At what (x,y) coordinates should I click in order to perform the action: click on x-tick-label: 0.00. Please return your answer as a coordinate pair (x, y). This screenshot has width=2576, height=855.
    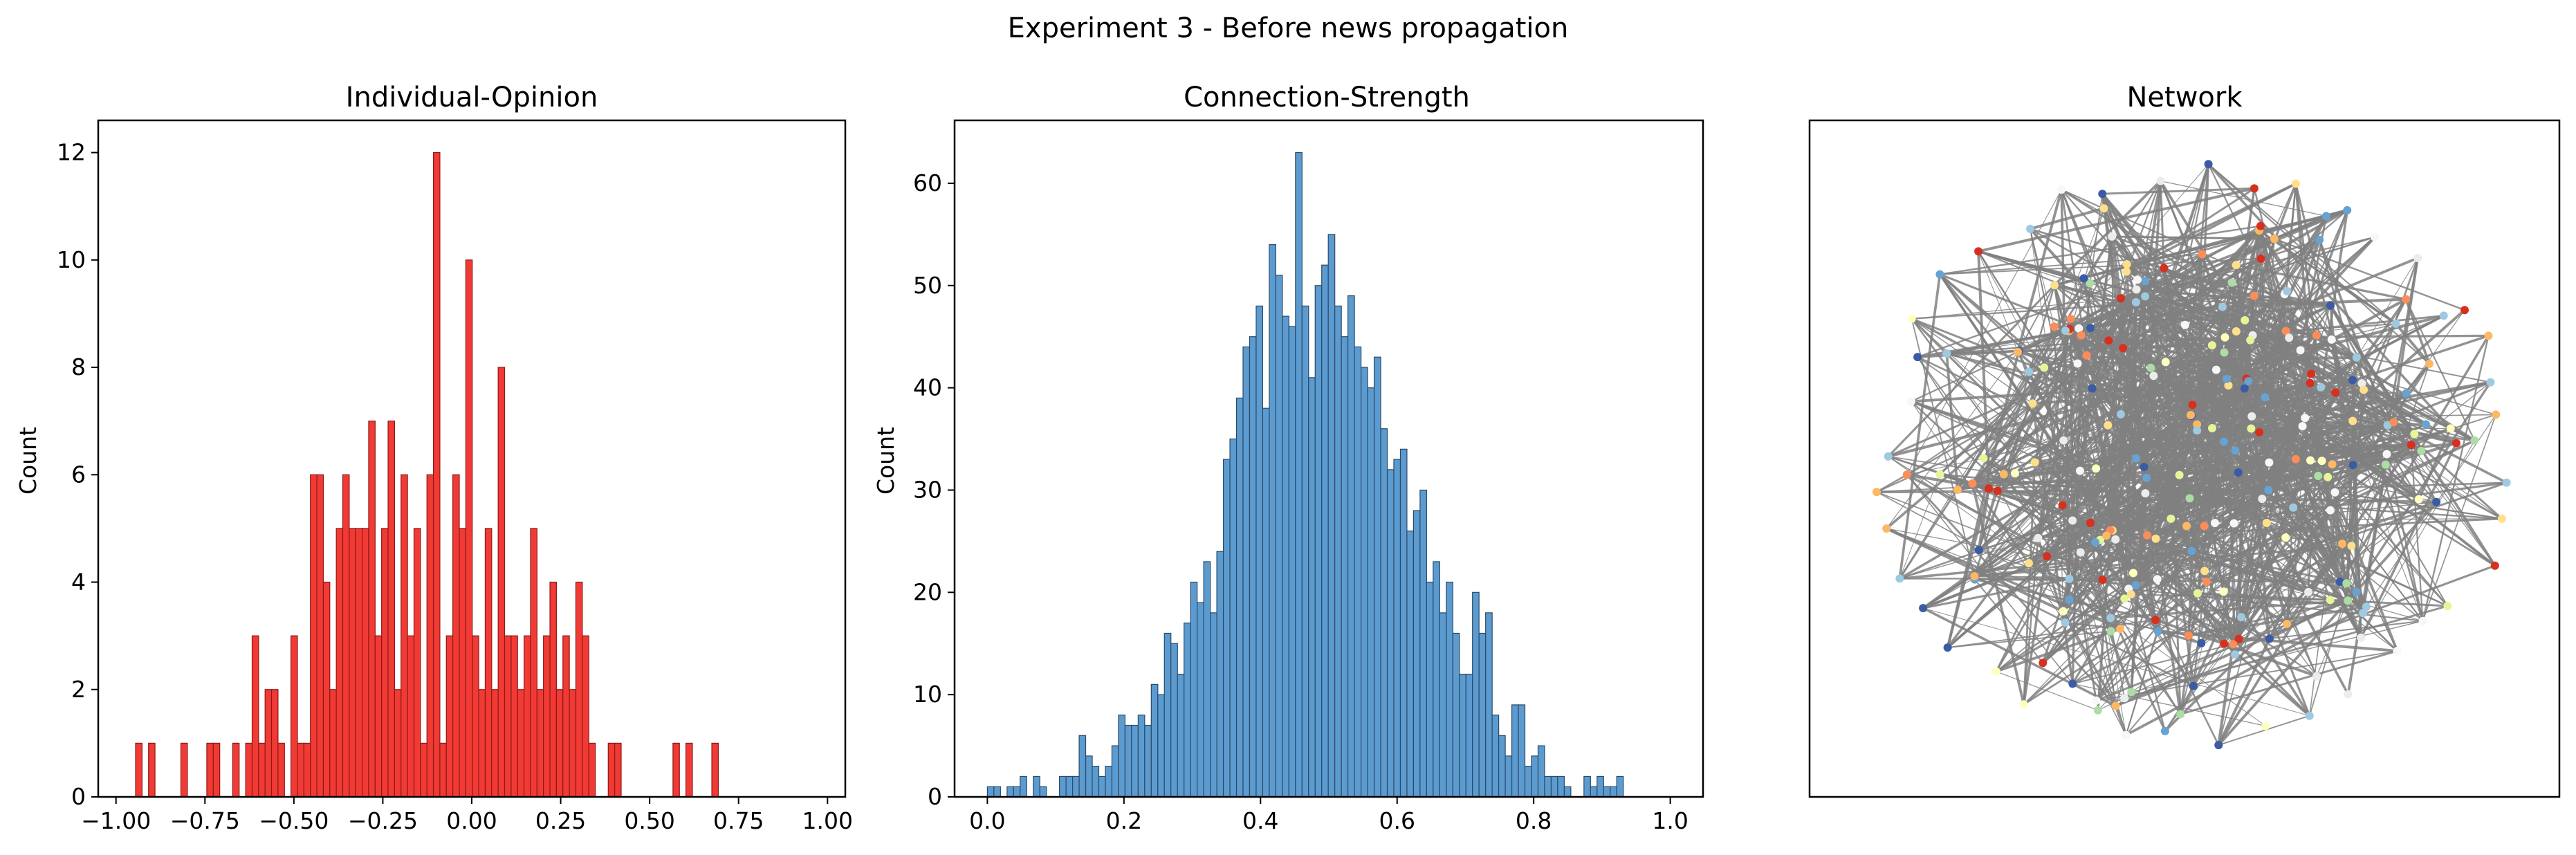
    Looking at the image, I should click on (471, 820).